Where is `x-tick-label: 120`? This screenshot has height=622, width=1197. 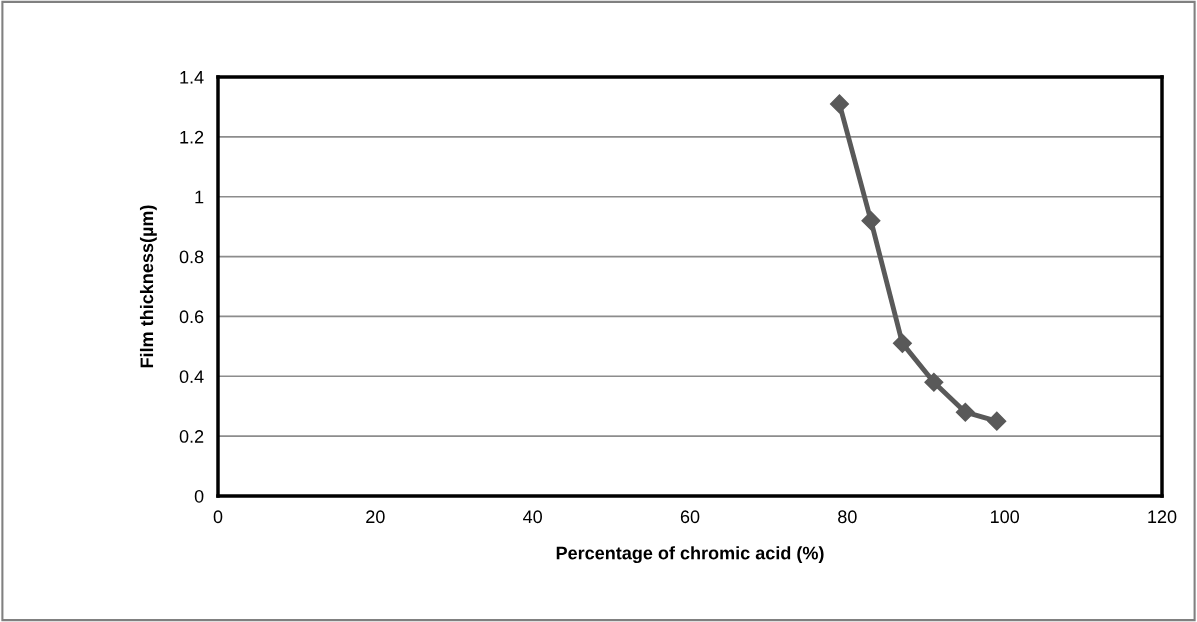
x-tick-label: 120 is located at coordinates (1162, 517).